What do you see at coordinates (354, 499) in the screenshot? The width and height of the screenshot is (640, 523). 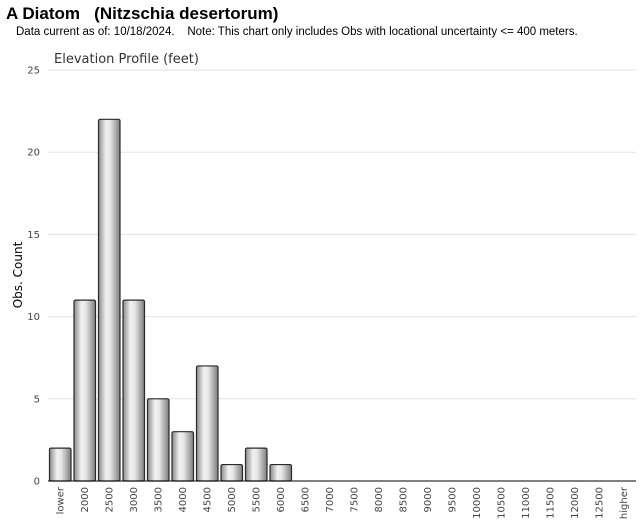 I see `x-tick-label: 7500` at bounding box center [354, 499].